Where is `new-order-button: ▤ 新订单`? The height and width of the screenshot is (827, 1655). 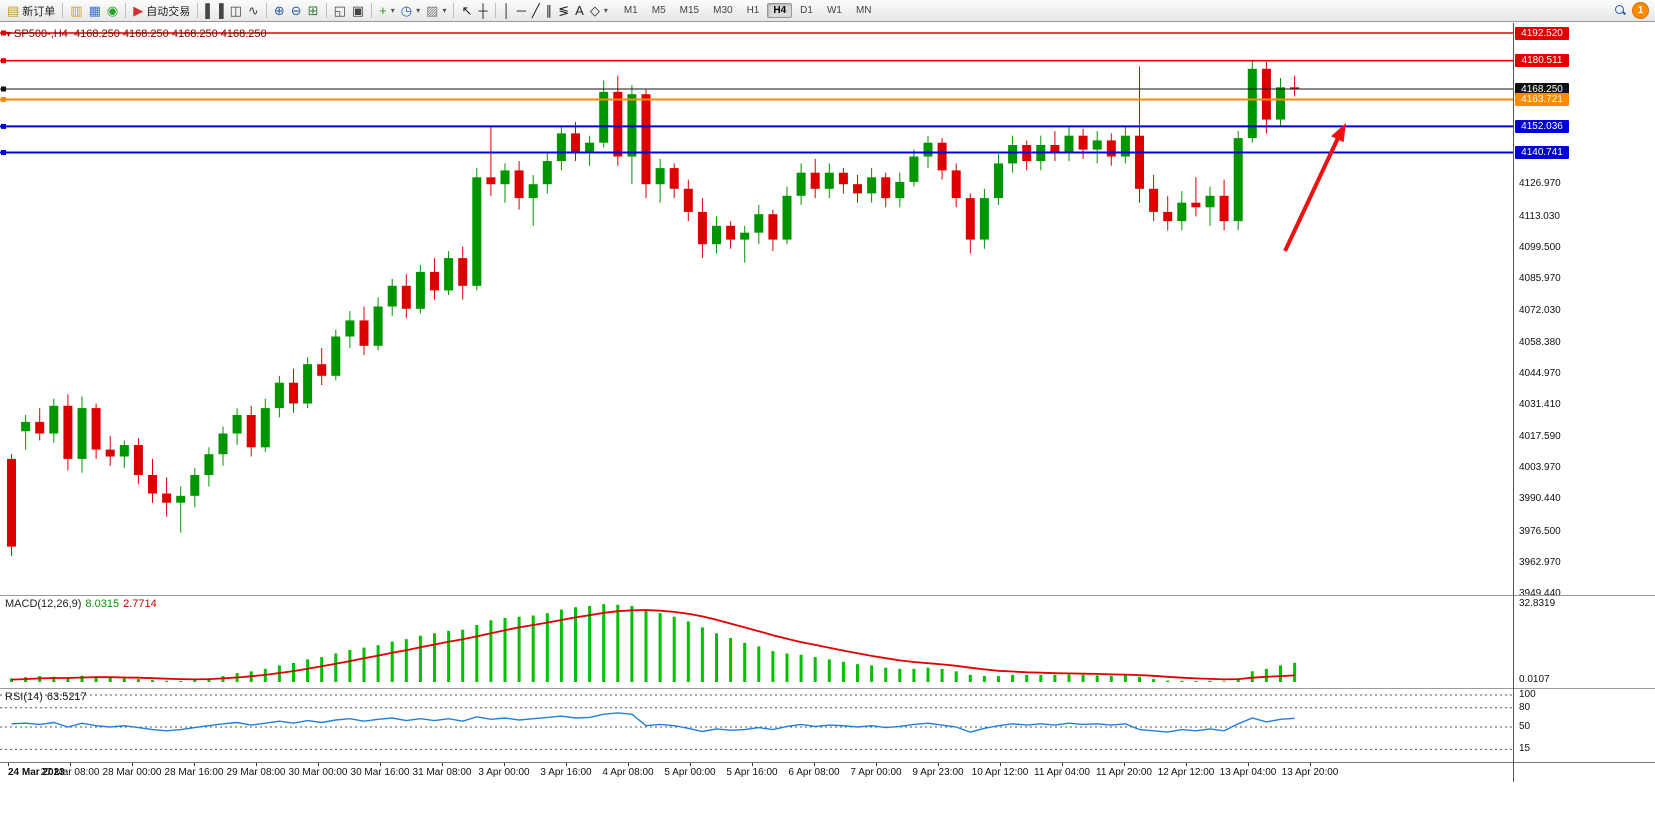 new-order-button: ▤ 新订单 is located at coordinates (31, 11).